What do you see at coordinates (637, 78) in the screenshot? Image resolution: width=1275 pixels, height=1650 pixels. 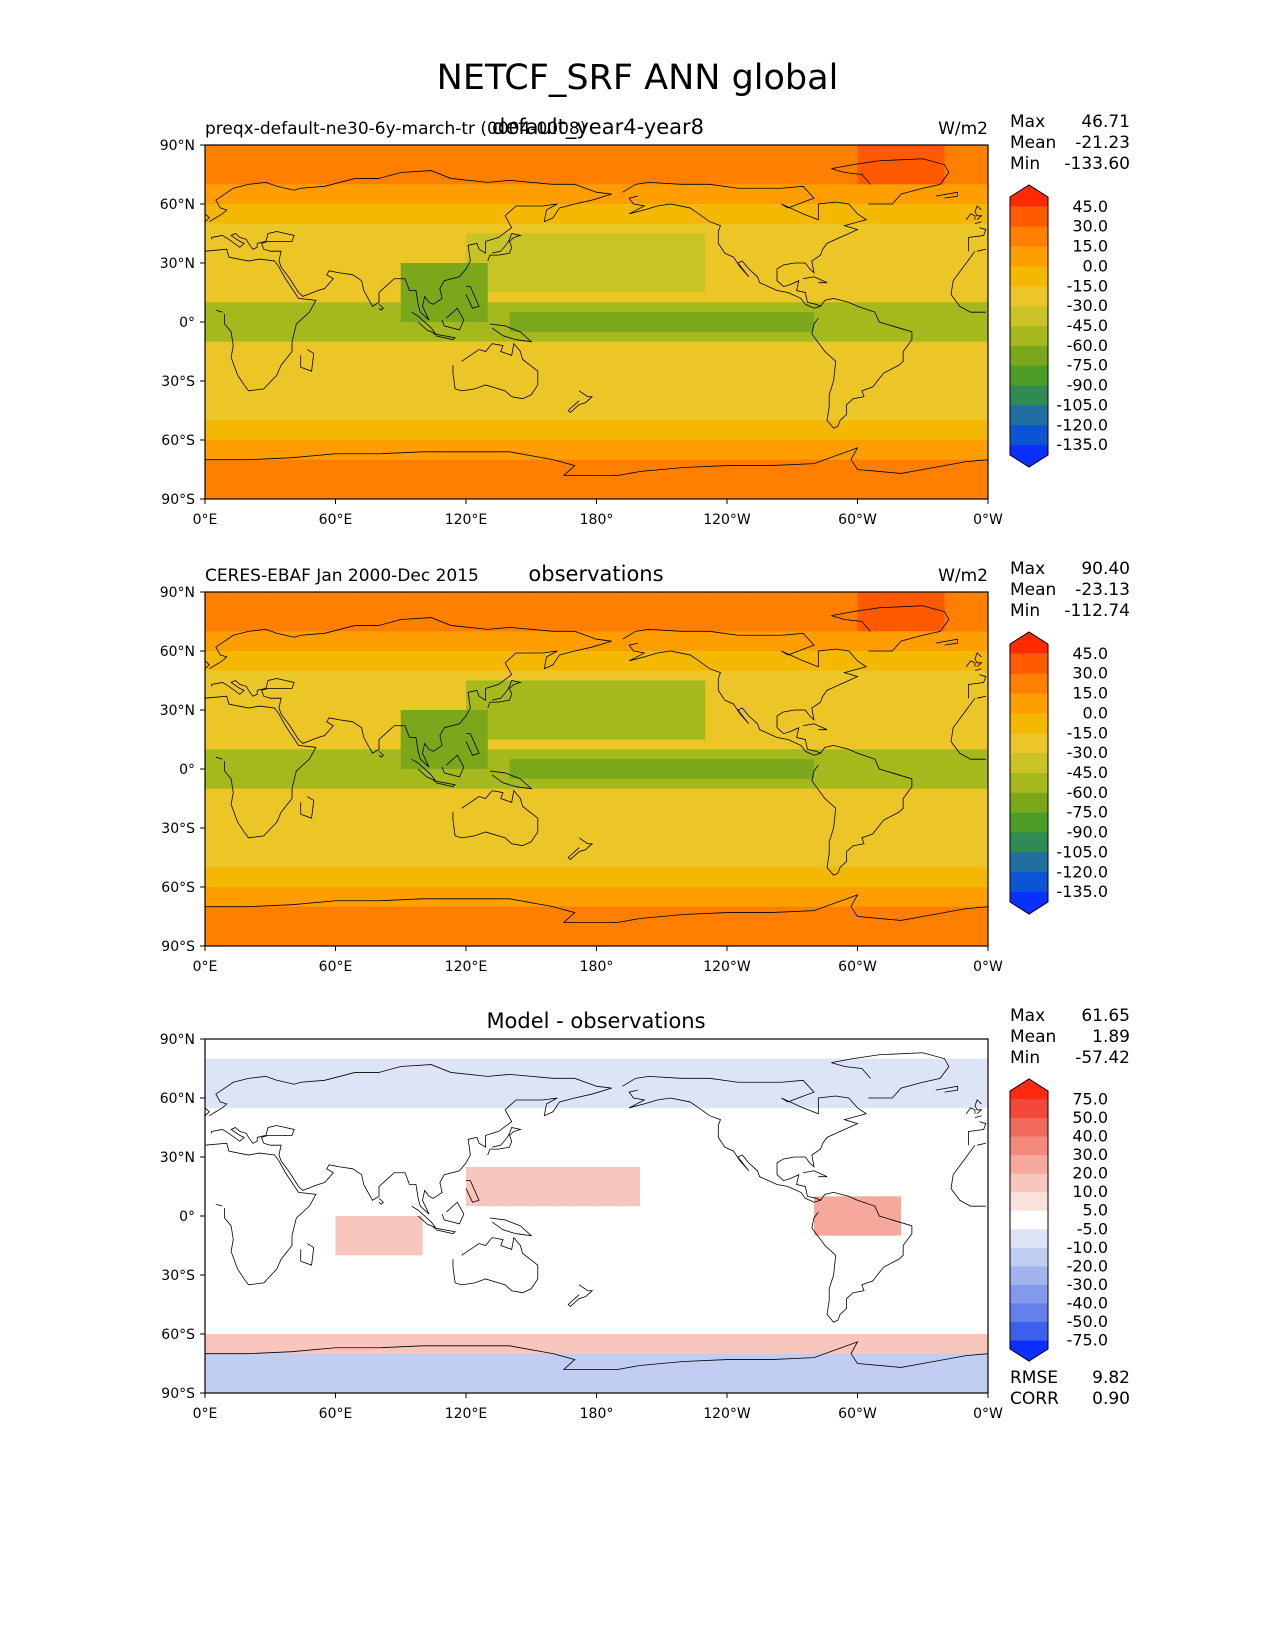 I see `figure-title: NETCF_SRF ANN global` at bounding box center [637, 78].